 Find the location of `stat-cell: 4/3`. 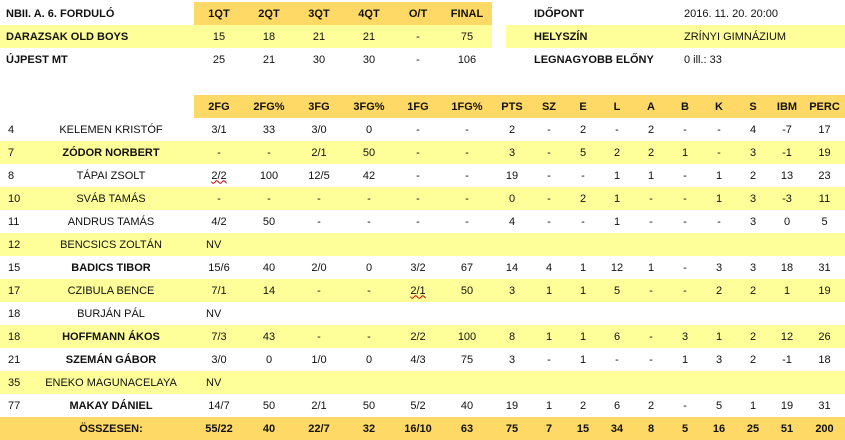

stat-cell: 4/3 is located at coordinates (418, 359).